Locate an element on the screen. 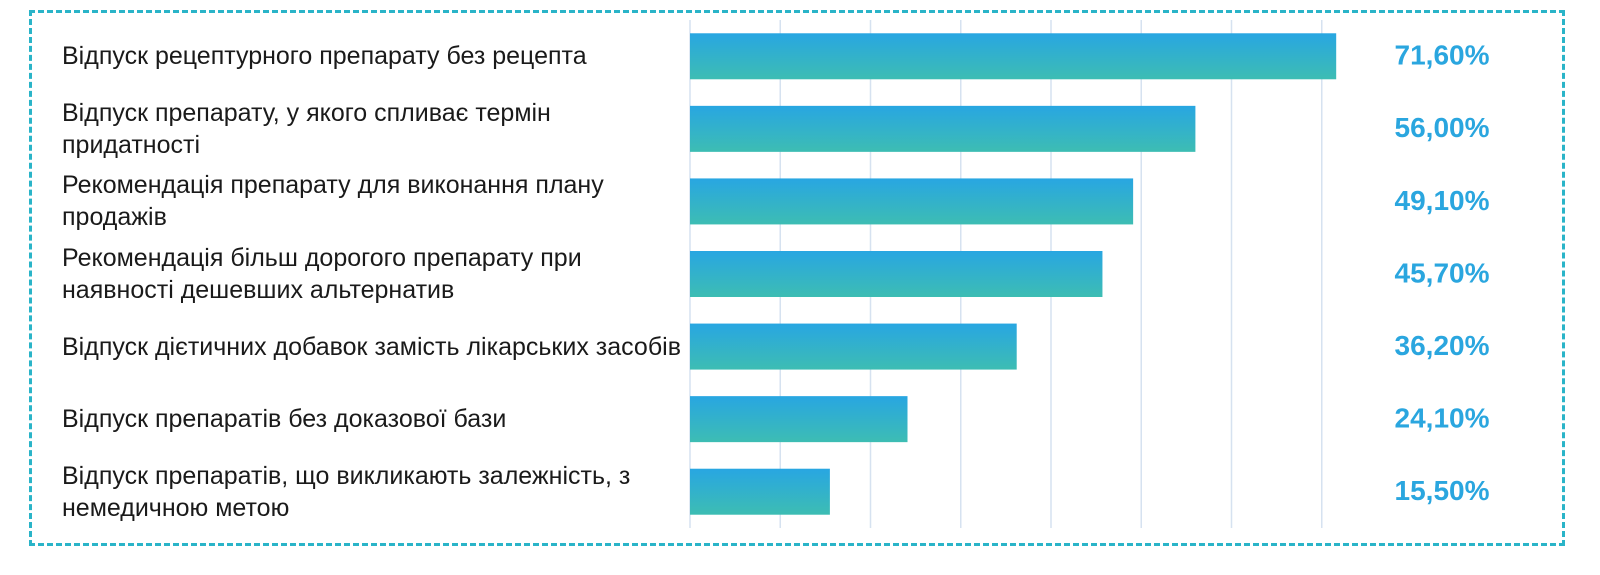 This screenshot has width=1600, height=575. value-label: 56,00% is located at coordinates (1442, 127).